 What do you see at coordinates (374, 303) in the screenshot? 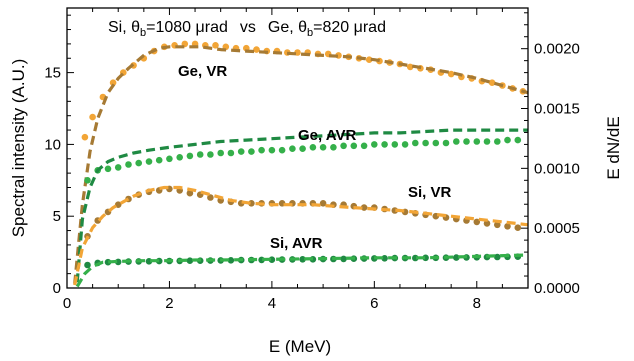
I see `x-tick-label: 6` at bounding box center [374, 303].